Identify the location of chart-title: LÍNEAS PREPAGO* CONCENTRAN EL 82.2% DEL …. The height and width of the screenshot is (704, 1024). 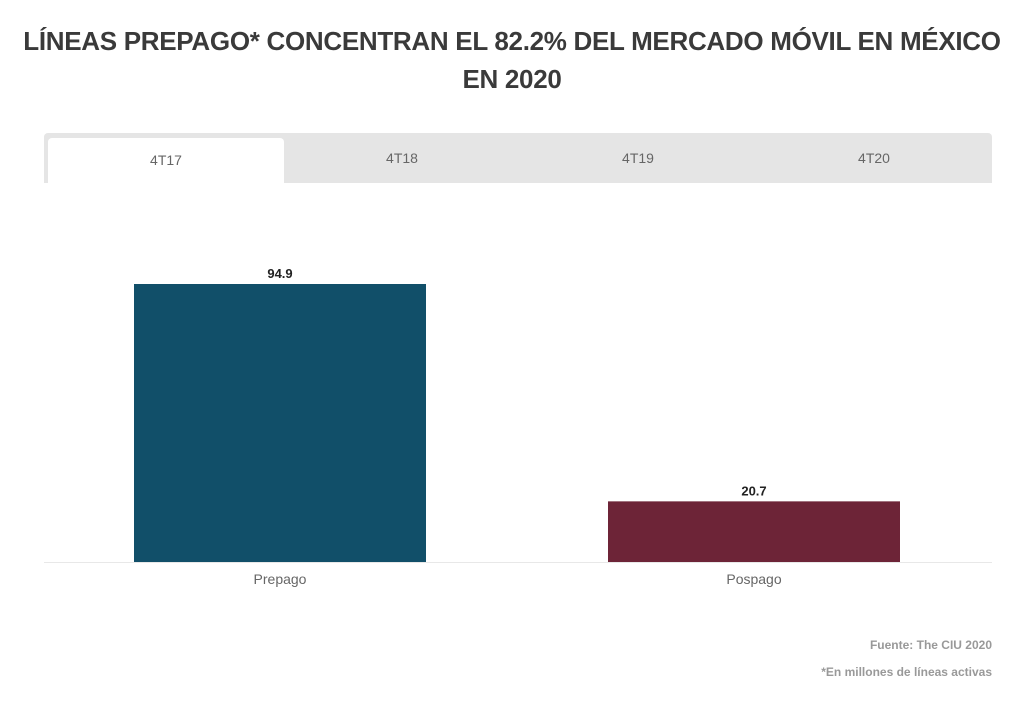
(512, 60).